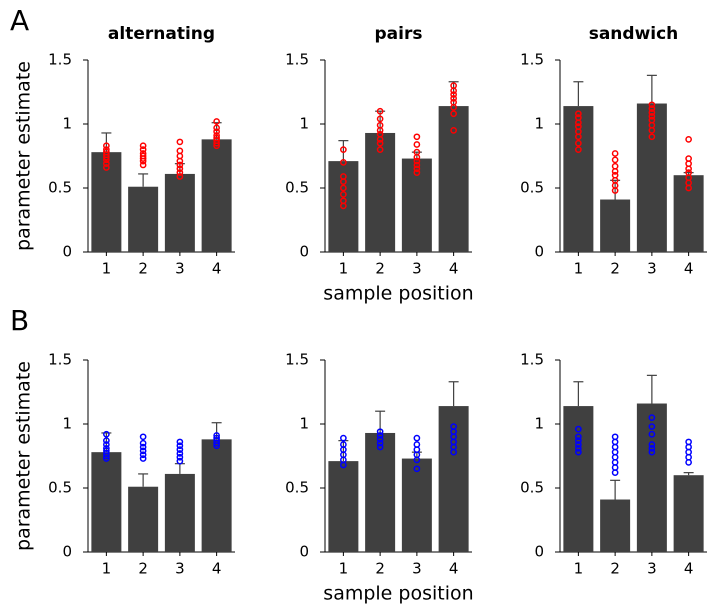 The height and width of the screenshot is (610, 718). What do you see at coordinates (24, 456) in the screenshot?
I see `y-axis-label: parameter estimate` at bounding box center [24, 456].